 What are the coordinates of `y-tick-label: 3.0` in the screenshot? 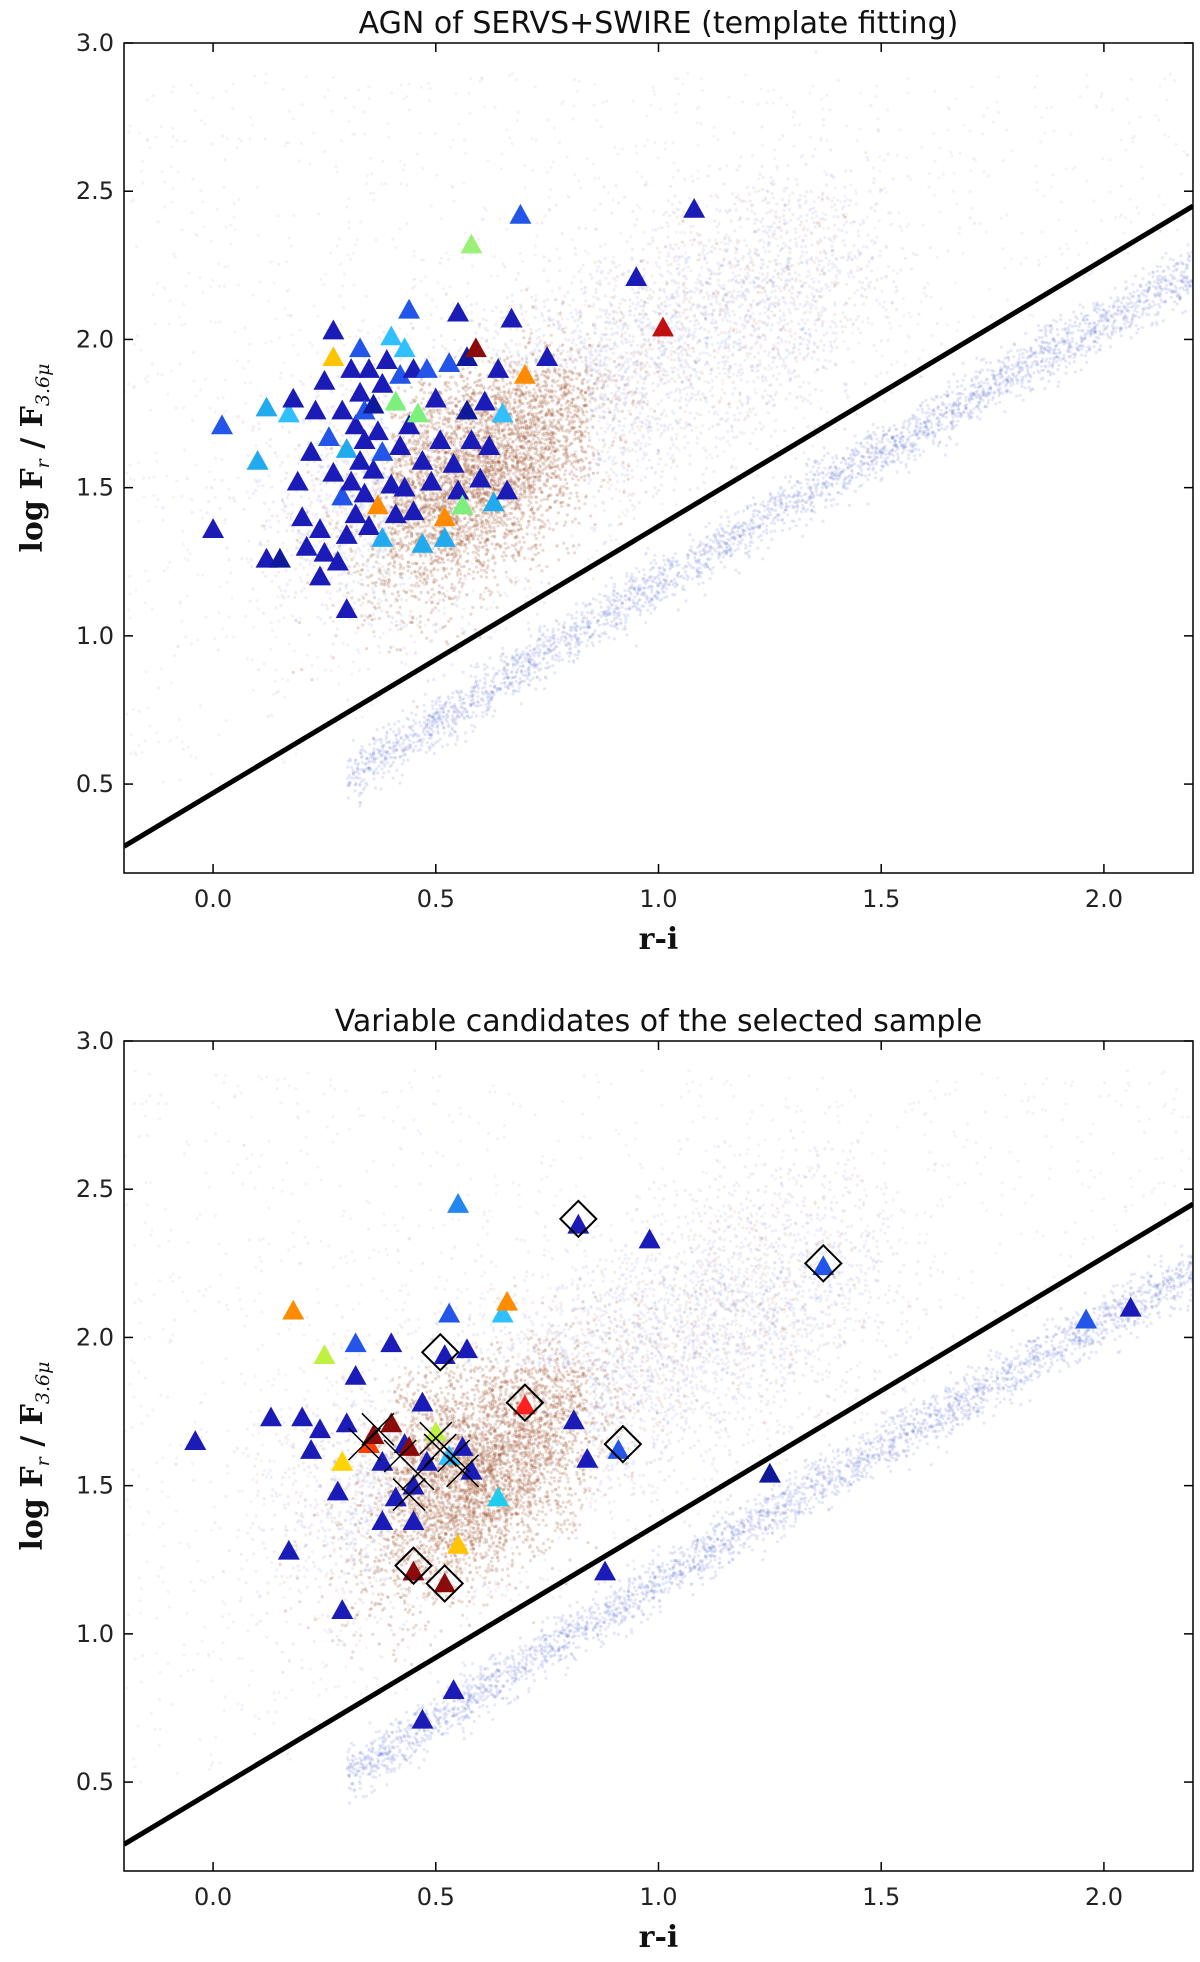 It's located at (95, 1041).